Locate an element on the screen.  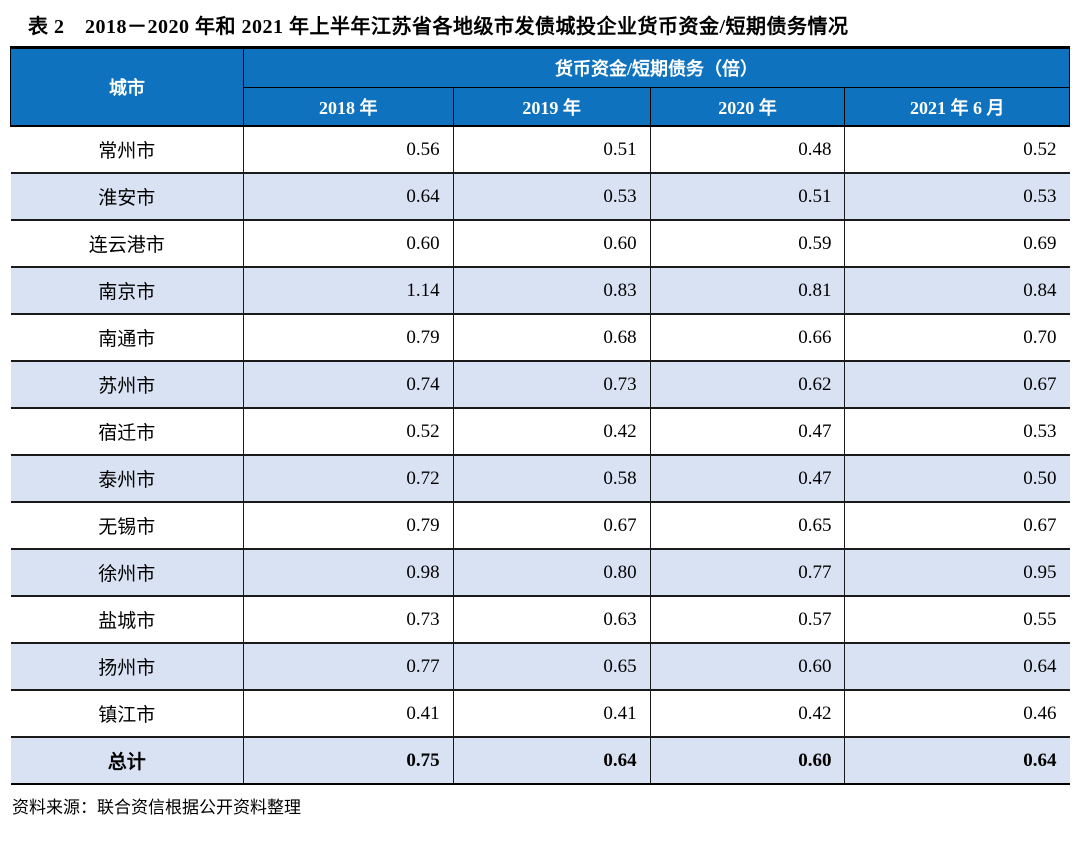
value-cell: 0.75 is located at coordinates (348, 760).